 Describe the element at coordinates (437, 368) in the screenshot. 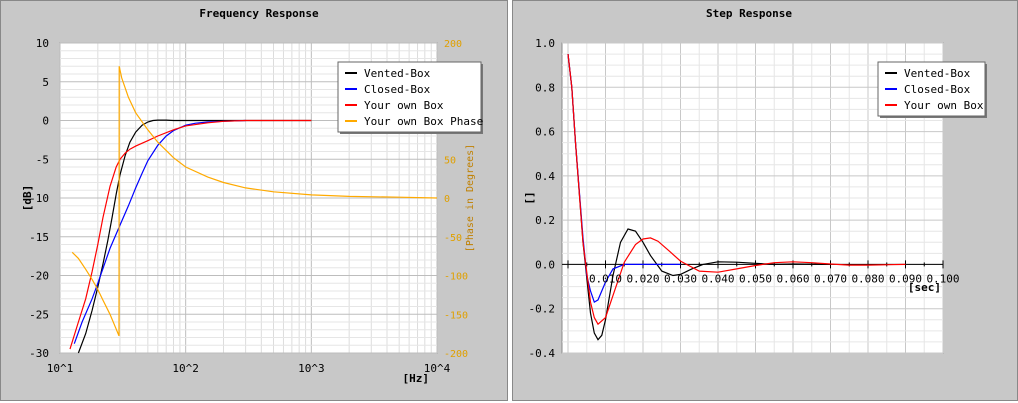

I see `x-tick-label: 10^4` at that location.